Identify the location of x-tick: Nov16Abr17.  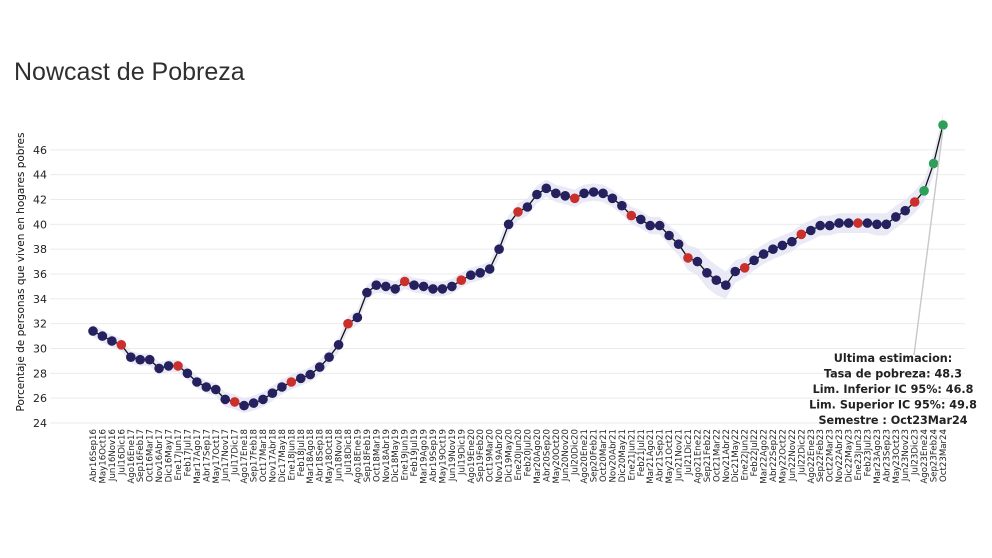
(160, 456).